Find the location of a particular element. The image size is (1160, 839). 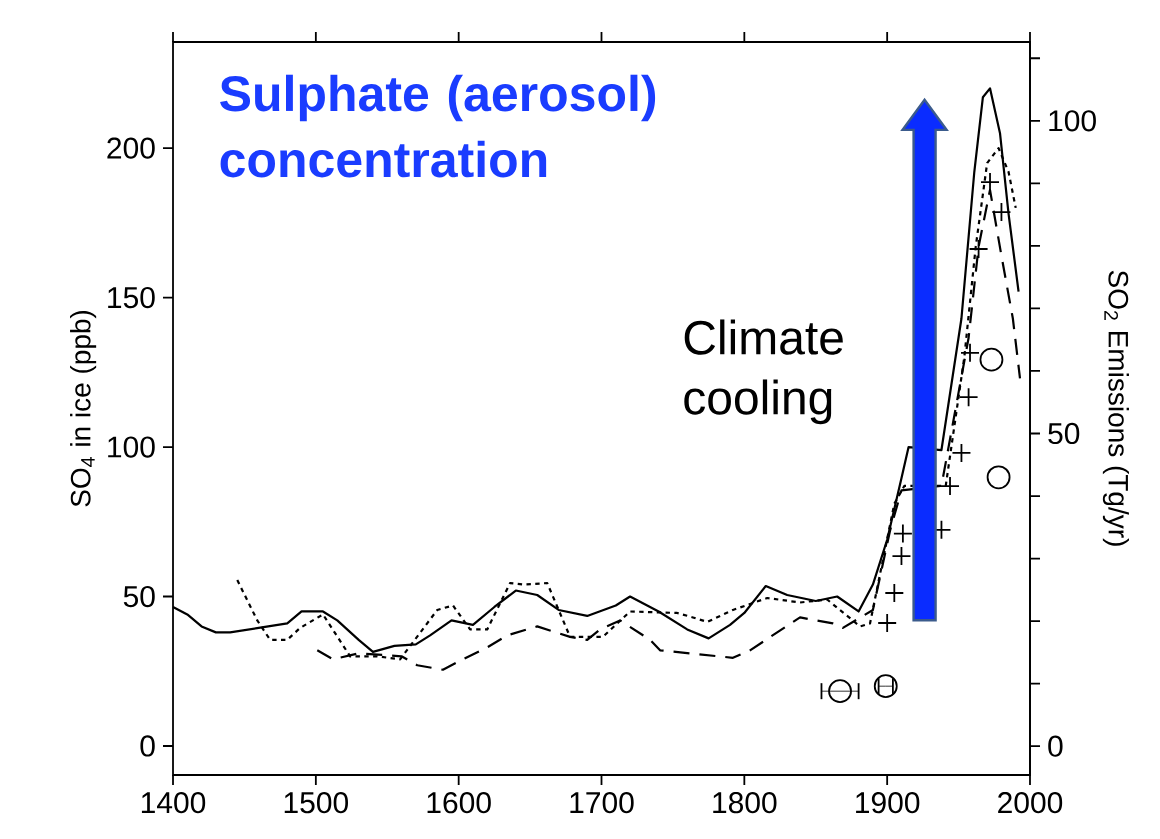

y-tick-label: 0 is located at coordinates (147, 746).